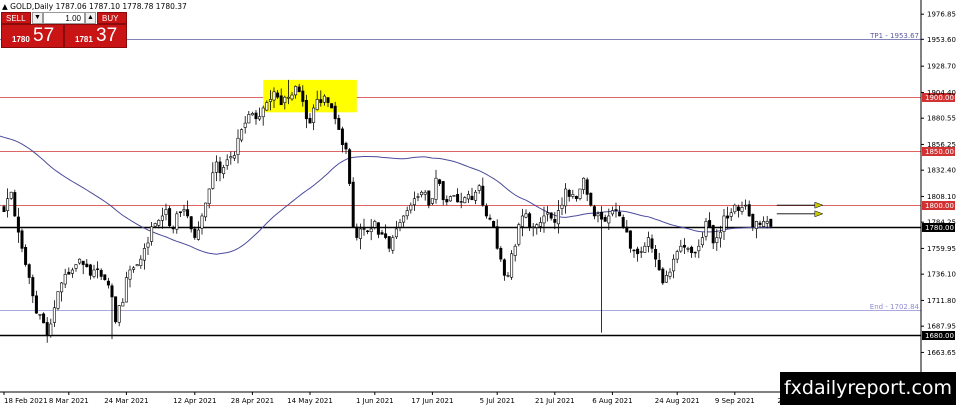  What do you see at coordinates (941, 275) in the screenshot?
I see `price-tick-label: 1736.10` at bounding box center [941, 275].